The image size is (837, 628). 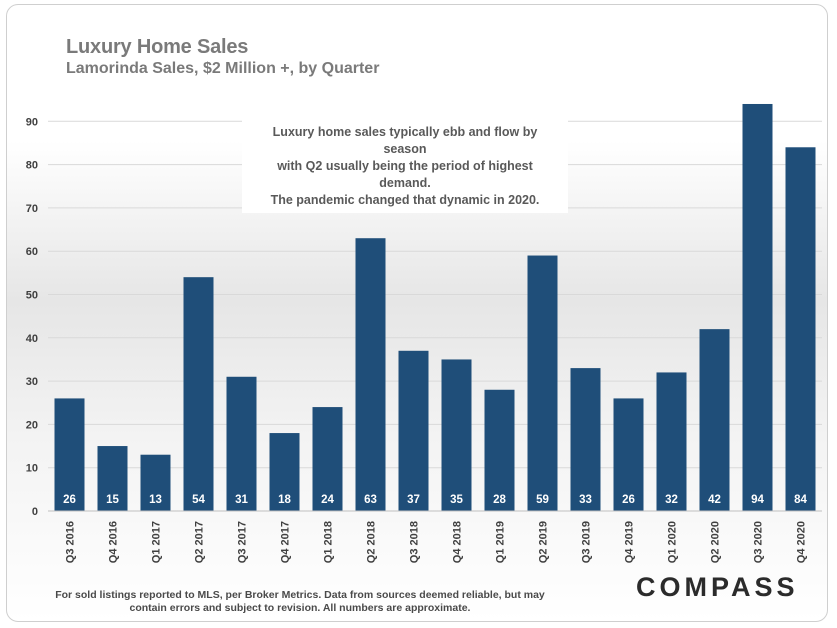 I want to click on x-tick-label: Q4 2018, so click(x=458, y=542).